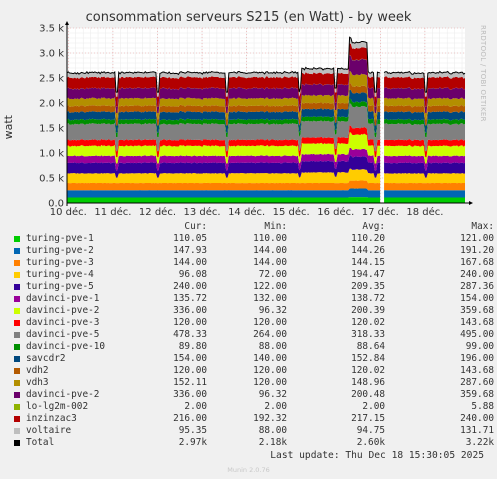 This screenshot has height=479, width=497. I want to click on legend-row: davinci-pve-5 478.33 264.00 318.33 495.00, so click(248, 335).